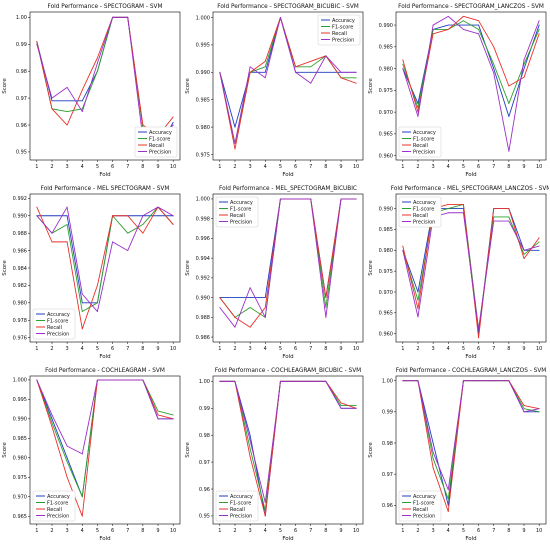  What do you see at coordinates (471, 450) in the screenshot?
I see `plot-frame` at bounding box center [471, 450].